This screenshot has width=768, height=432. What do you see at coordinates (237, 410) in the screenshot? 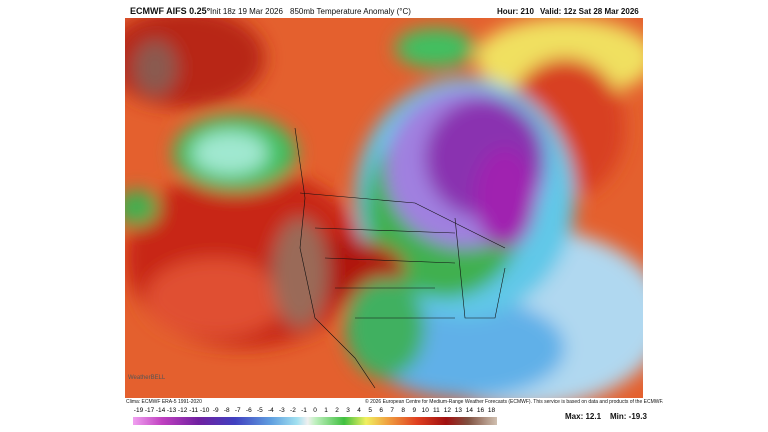
I see `colorbar-label: -7` at bounding box center [237, 410].